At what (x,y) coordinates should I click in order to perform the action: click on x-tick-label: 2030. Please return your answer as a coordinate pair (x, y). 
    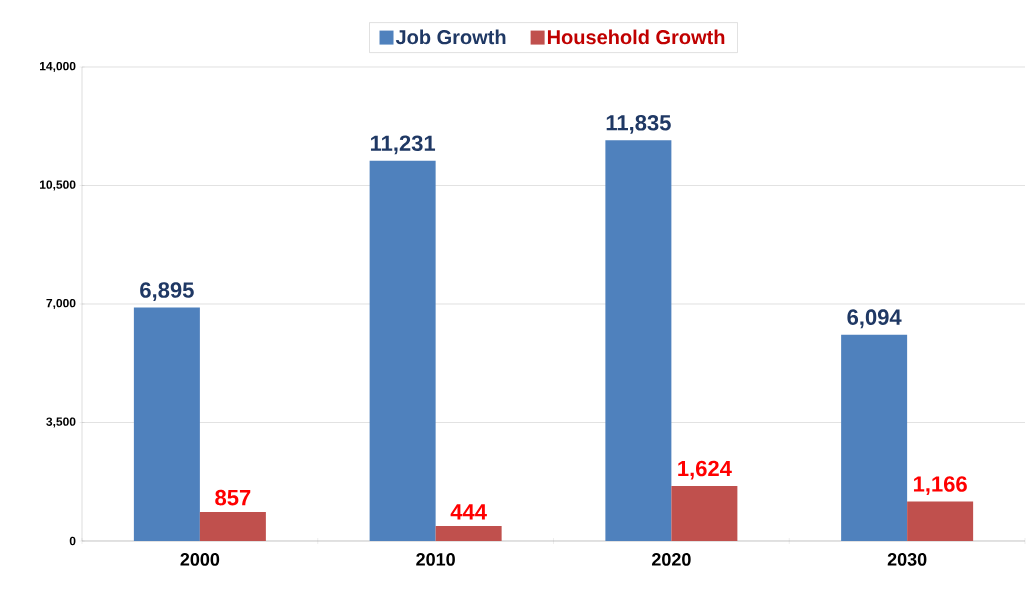
    Looking at the image, I should click on (907, 559).